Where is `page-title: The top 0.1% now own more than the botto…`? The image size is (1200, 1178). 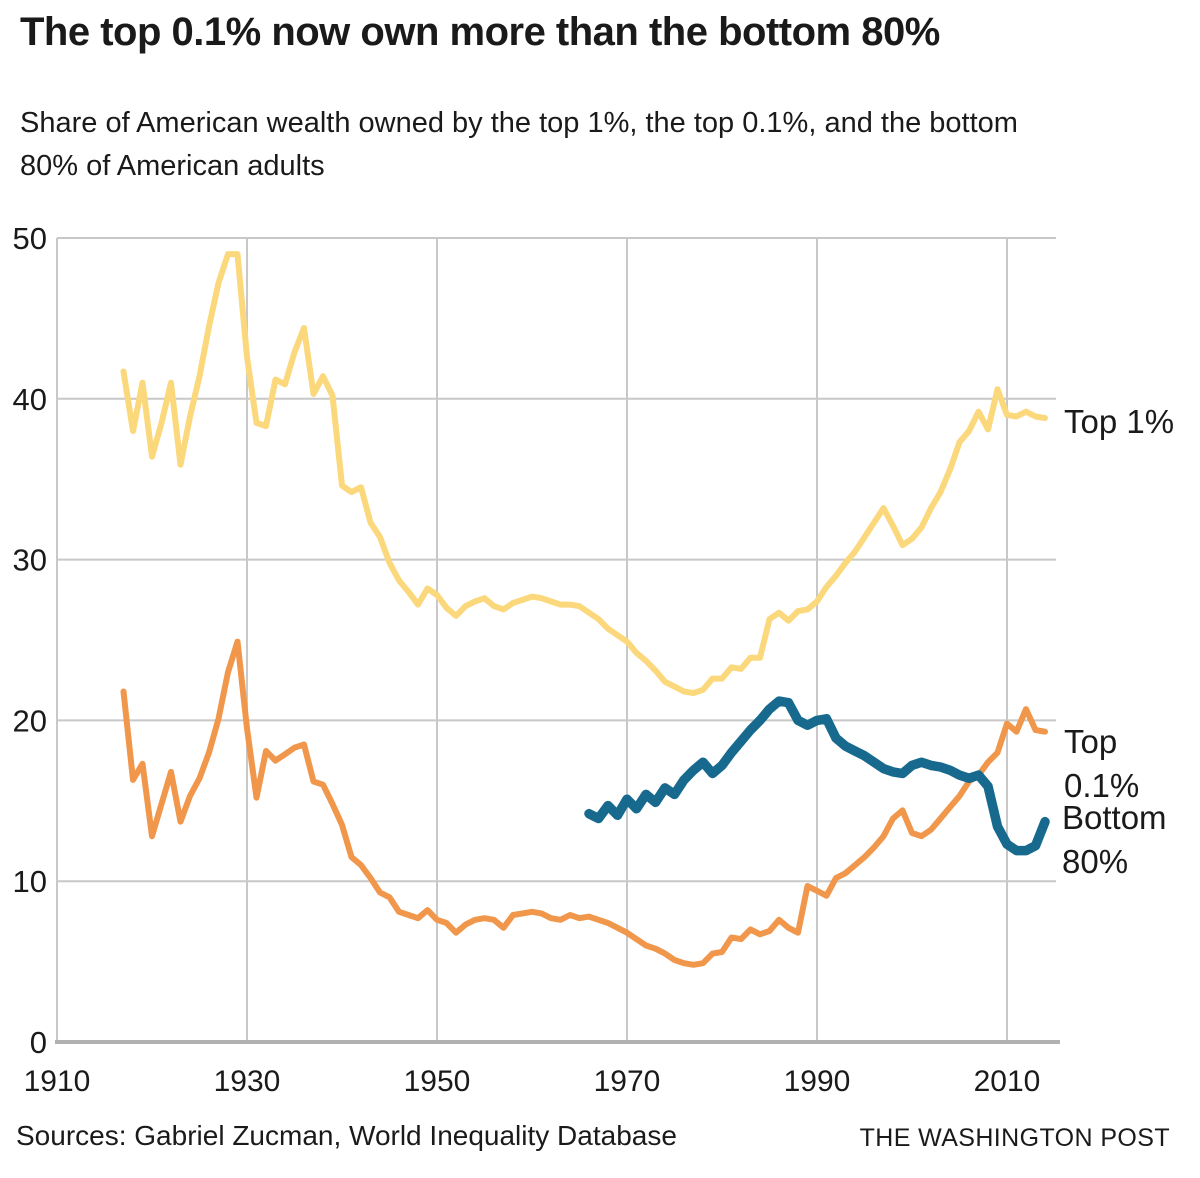 page-title: The top 0.1% now own more than the botto… is located at coordinates (480, 32).